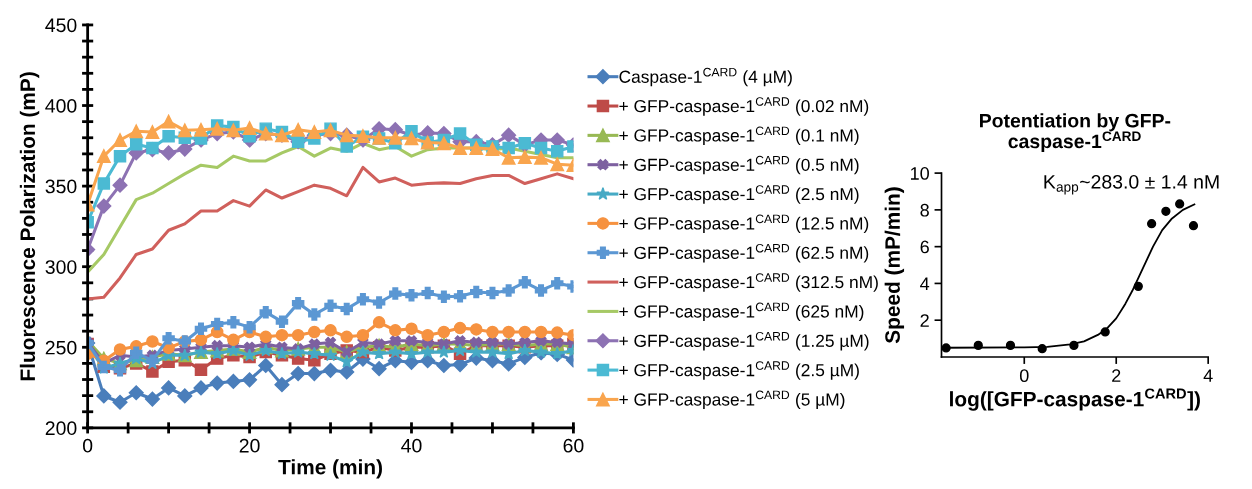 The image size is (1252, 489). What do you see at coordinates (61, 267) in the screenshot?
I see `y-tick-label: 300` at bounding box center [61, 267].